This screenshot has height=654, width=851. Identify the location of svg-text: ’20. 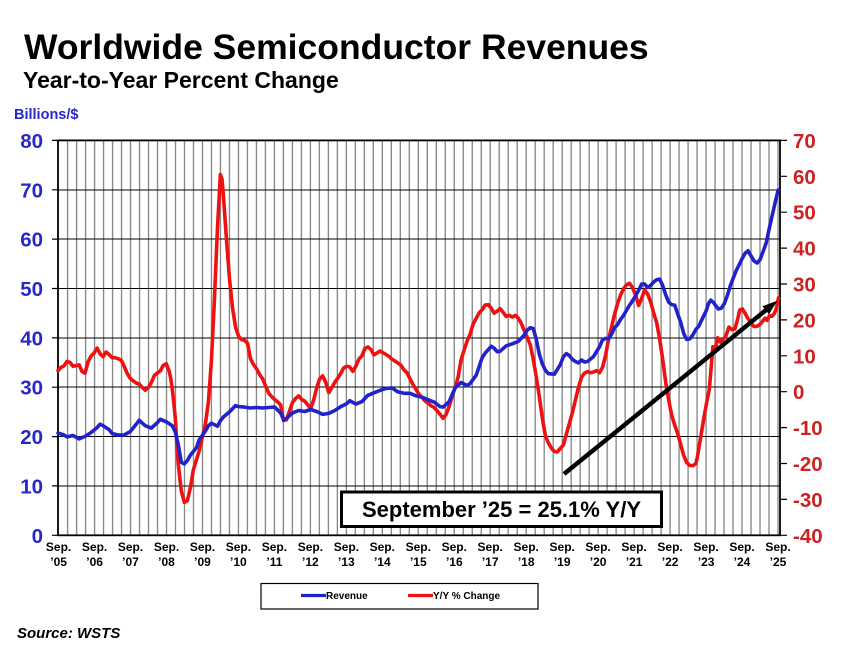
(598, 562).